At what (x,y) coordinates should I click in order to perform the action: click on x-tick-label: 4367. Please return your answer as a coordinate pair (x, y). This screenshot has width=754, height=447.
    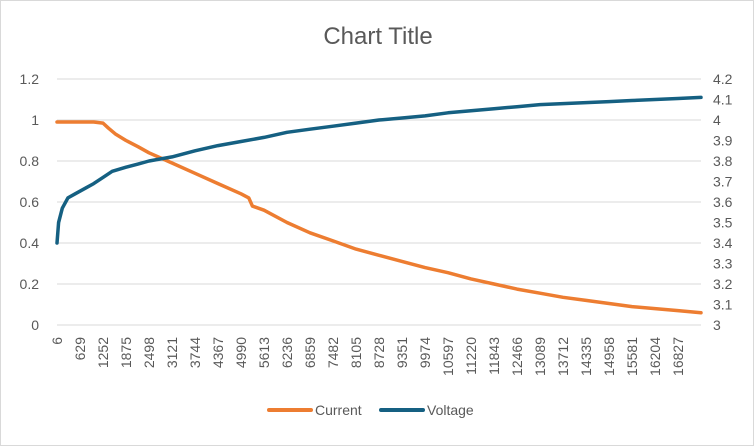
    Looking at the image, I should click on (218, 352).